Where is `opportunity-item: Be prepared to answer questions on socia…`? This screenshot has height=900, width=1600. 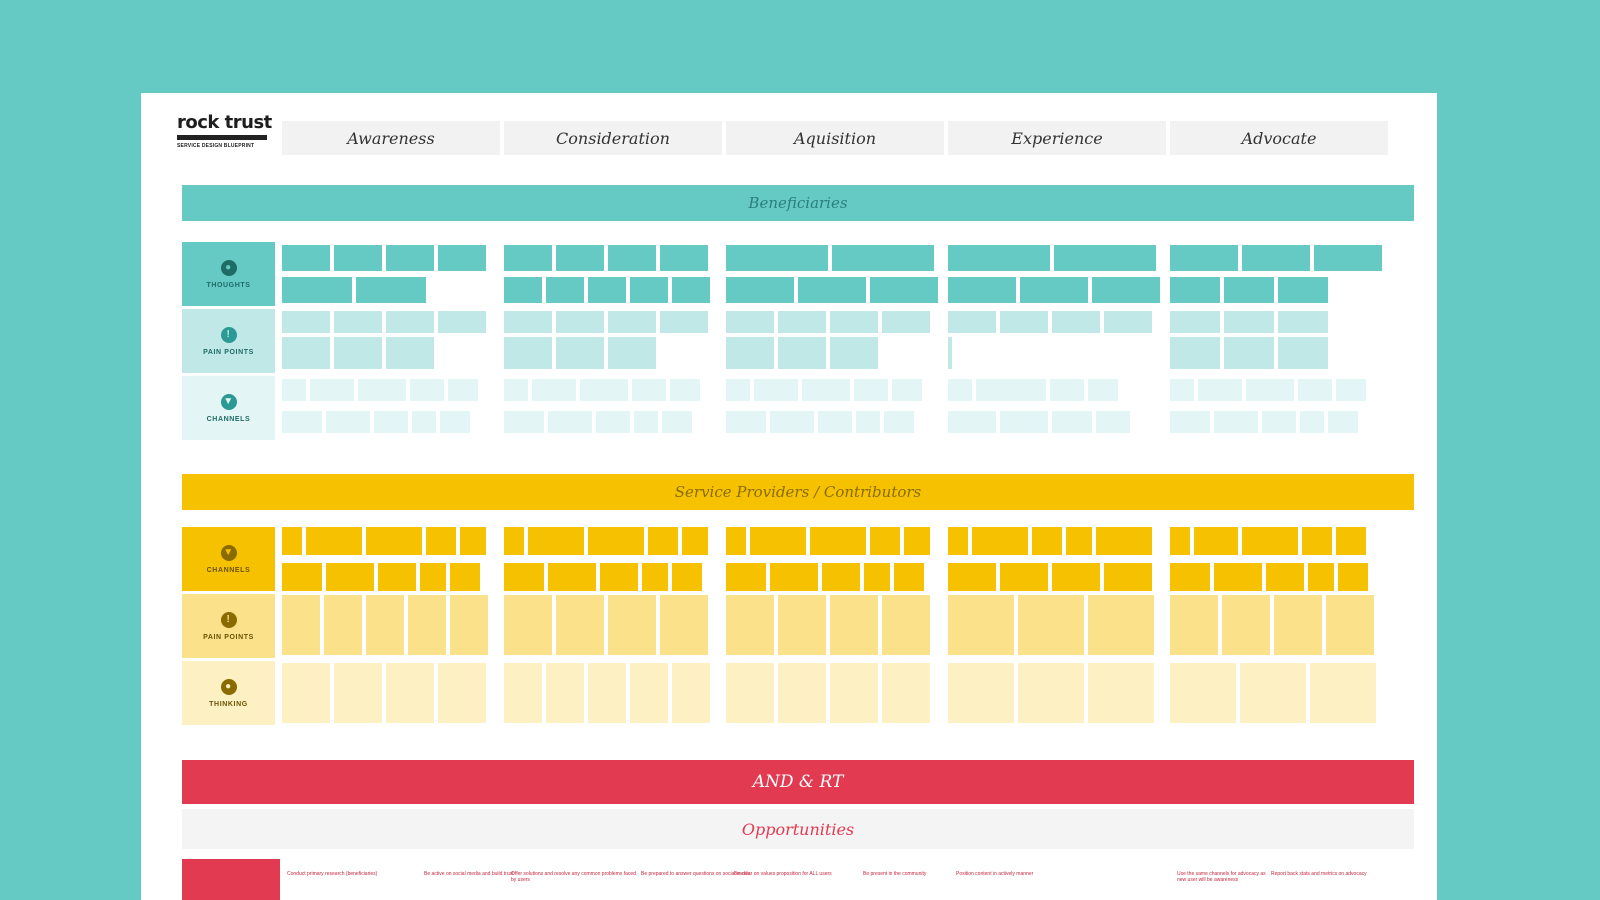
opportunity-item: Be prepared to answer questions on socia… is located at coordinates (696, 874).